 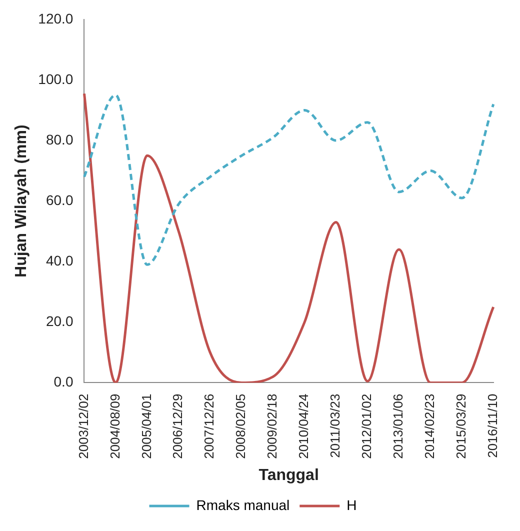 I want to click on y-tick-label: 120.0, so click(x=56, y=18).